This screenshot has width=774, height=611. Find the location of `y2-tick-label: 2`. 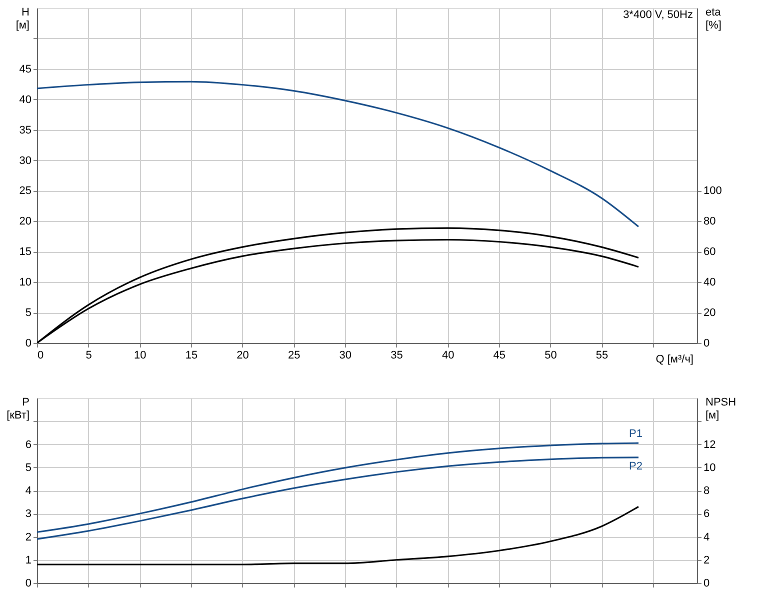

y2-tick-label: 2 is located at coordinates (707, 560).